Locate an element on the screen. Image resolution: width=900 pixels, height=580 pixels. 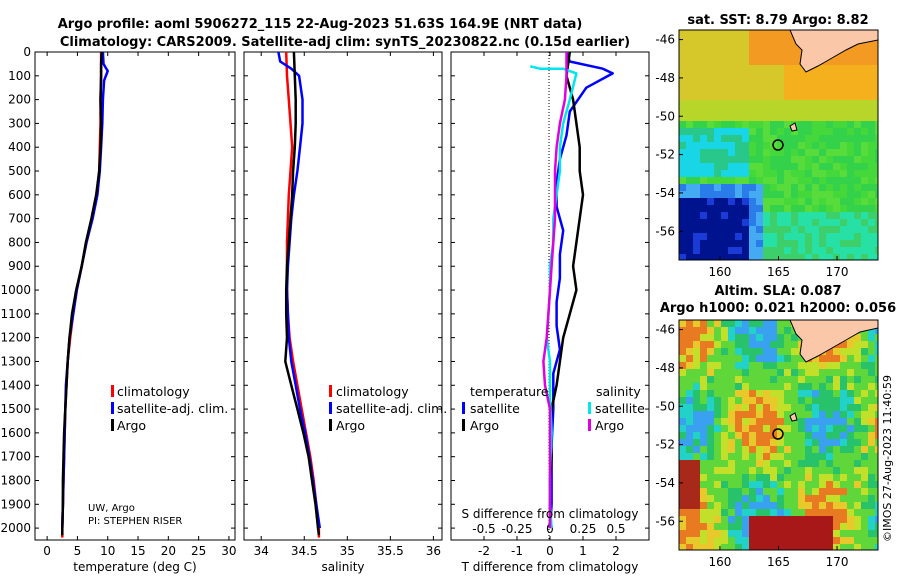
x-tick-label: 30 is located at coordinates (228, 551).